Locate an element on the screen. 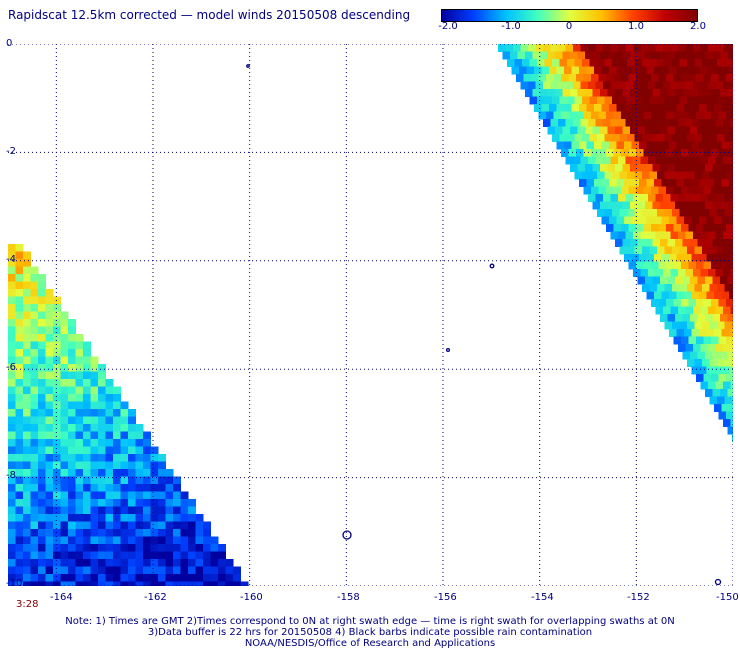  colorbar-tick-label: -1.0 is located at coordinates (511, 26).